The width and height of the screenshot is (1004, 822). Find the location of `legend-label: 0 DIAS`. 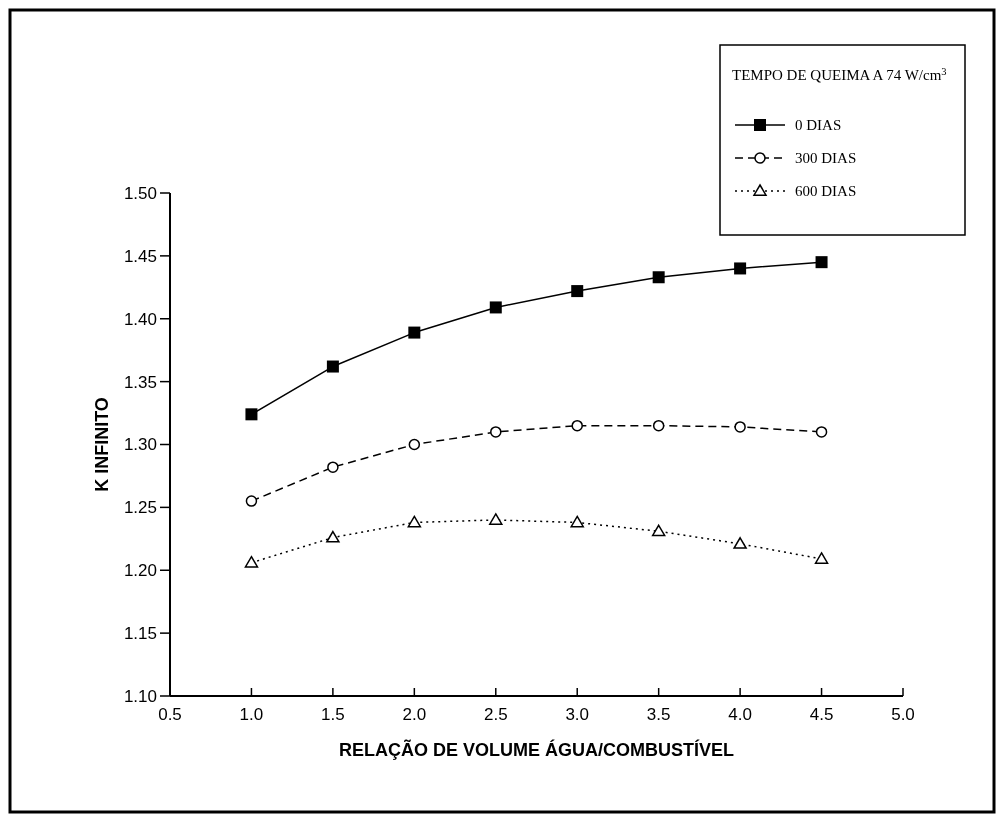

legend-label: 0 DIAS is located at coordinates (818, 125).